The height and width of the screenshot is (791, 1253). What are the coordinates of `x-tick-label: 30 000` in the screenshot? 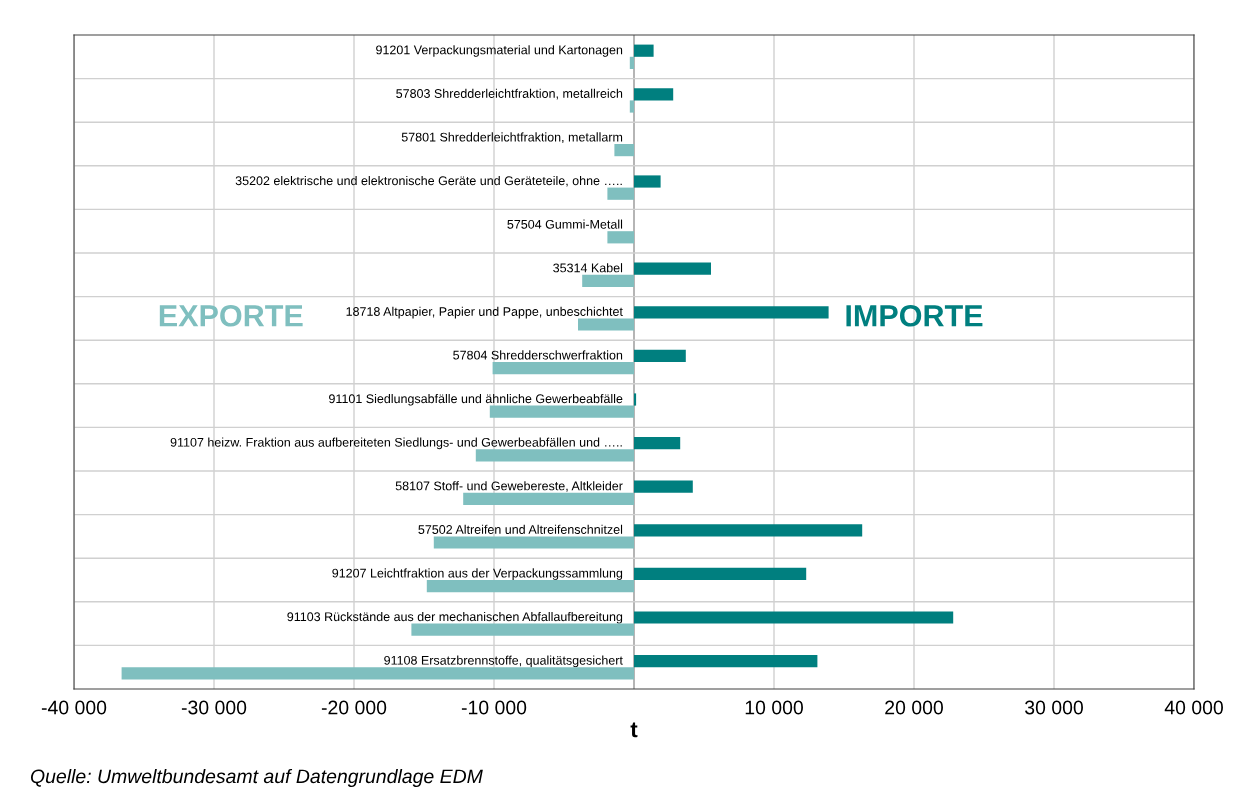 It's located at (1054, 707).